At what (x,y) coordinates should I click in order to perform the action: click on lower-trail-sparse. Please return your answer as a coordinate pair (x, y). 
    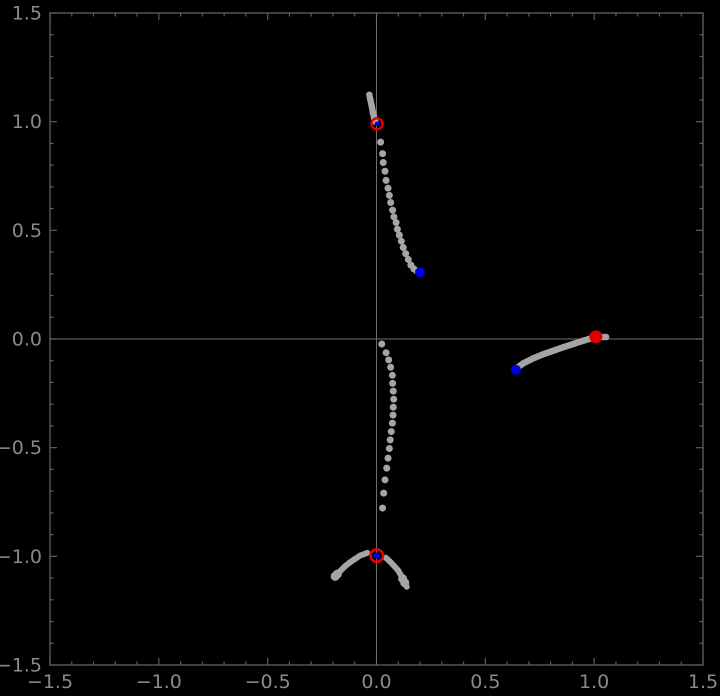
    Looking at the image, I should click on (388, 426).